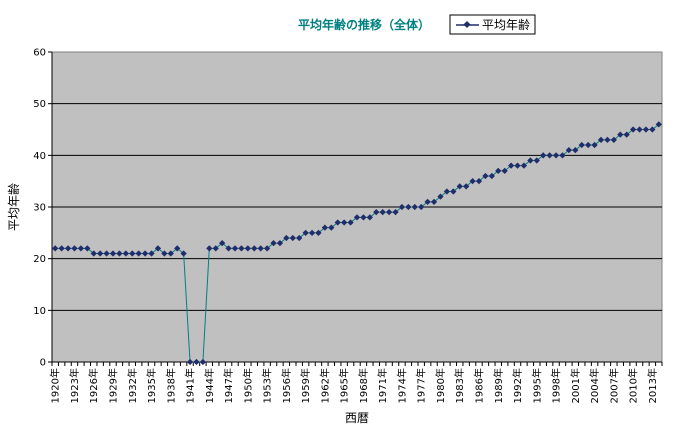 The height and width of the screenshot is (432, 686). What do you see at coordinates (247, 385) in the screenshot?
I see `x-tick-label: 1950年` at bounding box center [247, 385].